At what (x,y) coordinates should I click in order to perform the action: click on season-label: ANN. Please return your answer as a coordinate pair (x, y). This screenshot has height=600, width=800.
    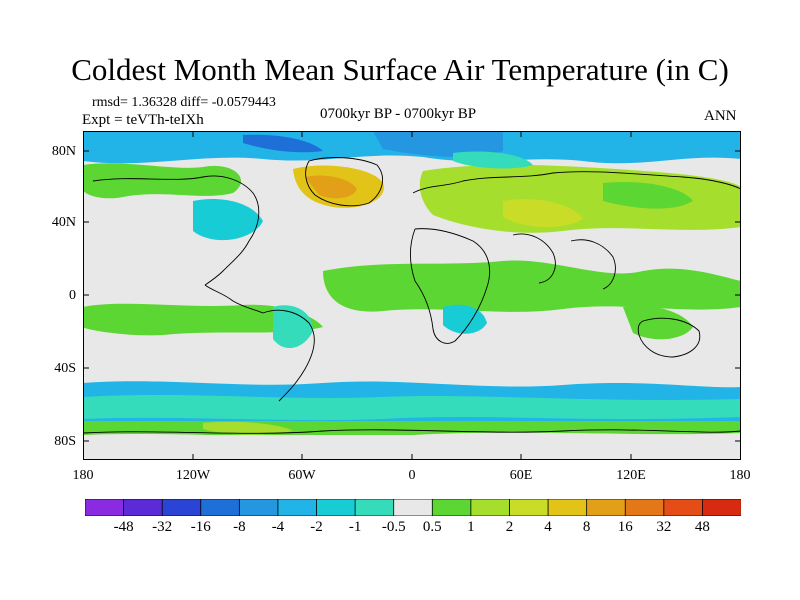
    Looking at the image, I should click on (720, 116).